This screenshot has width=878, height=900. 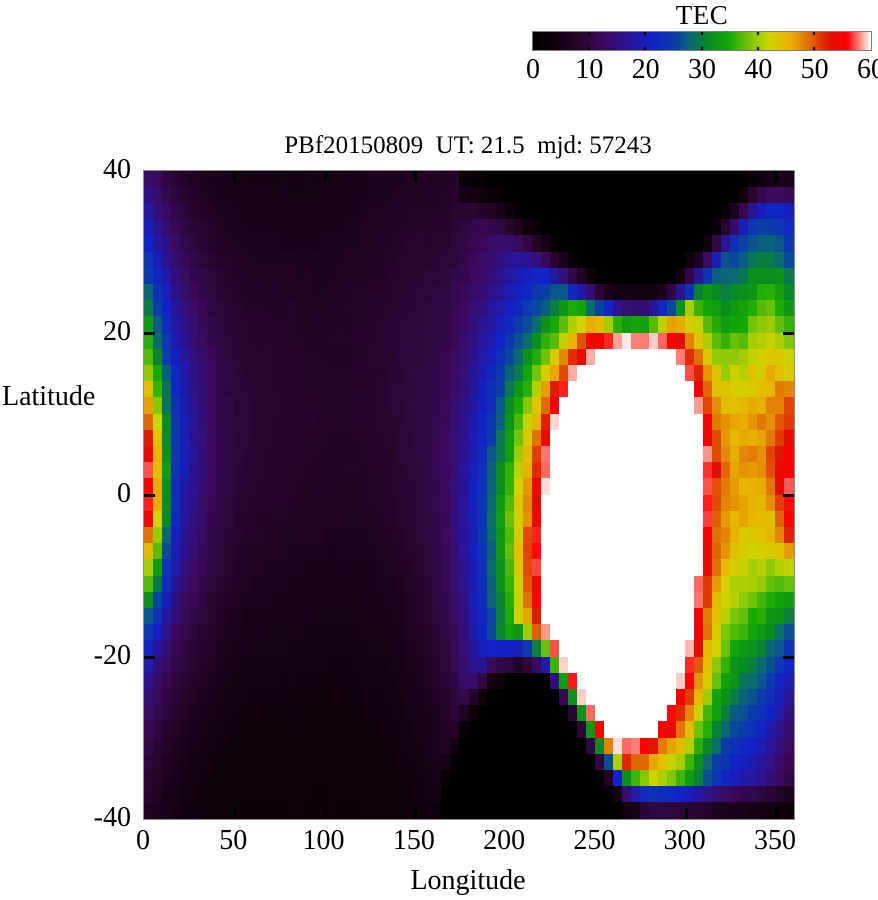 What do you see at coordinates (149, 657) in the screenshot?
I see `y-tickmark--20` at bounding box center [149, 657].